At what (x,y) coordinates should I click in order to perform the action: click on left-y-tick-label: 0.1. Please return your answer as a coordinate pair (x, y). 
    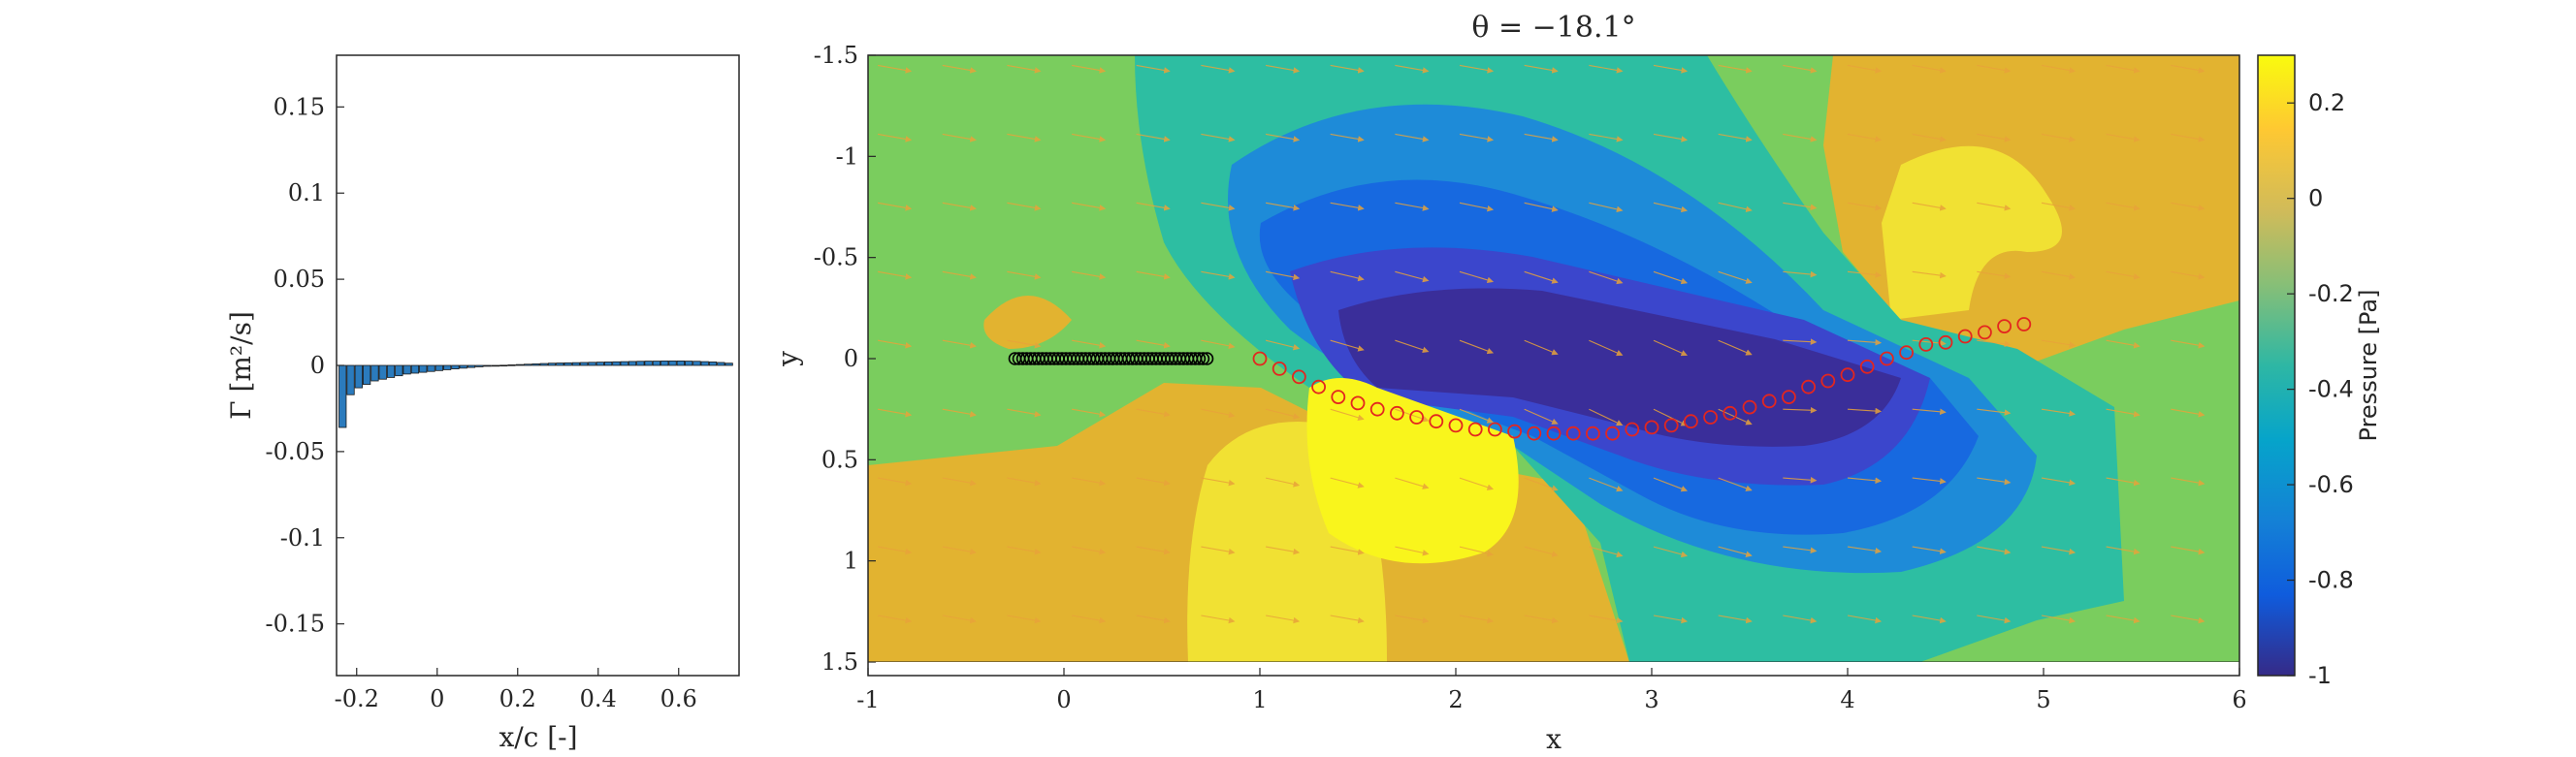
    Looking at the image, I should click on (306, 192).